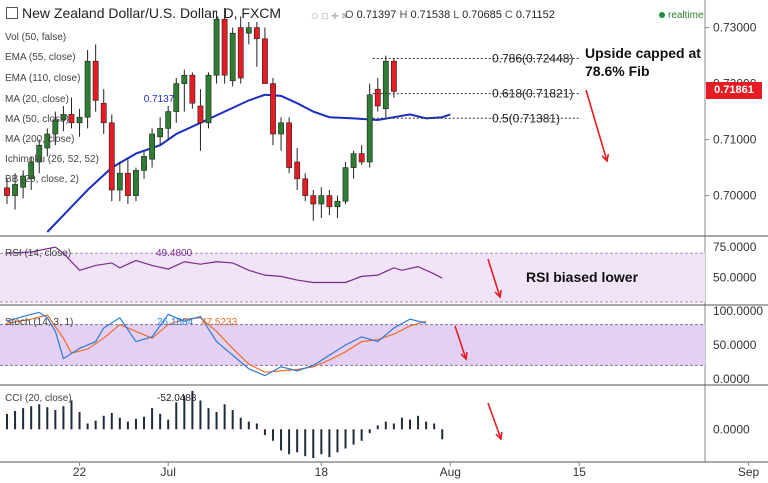 The height and width of the screenshot is (483, 768). Describe the element at coordinates (38, 253) in the screenshot. I see `rsi-title: RSI (14, close)` at that location.